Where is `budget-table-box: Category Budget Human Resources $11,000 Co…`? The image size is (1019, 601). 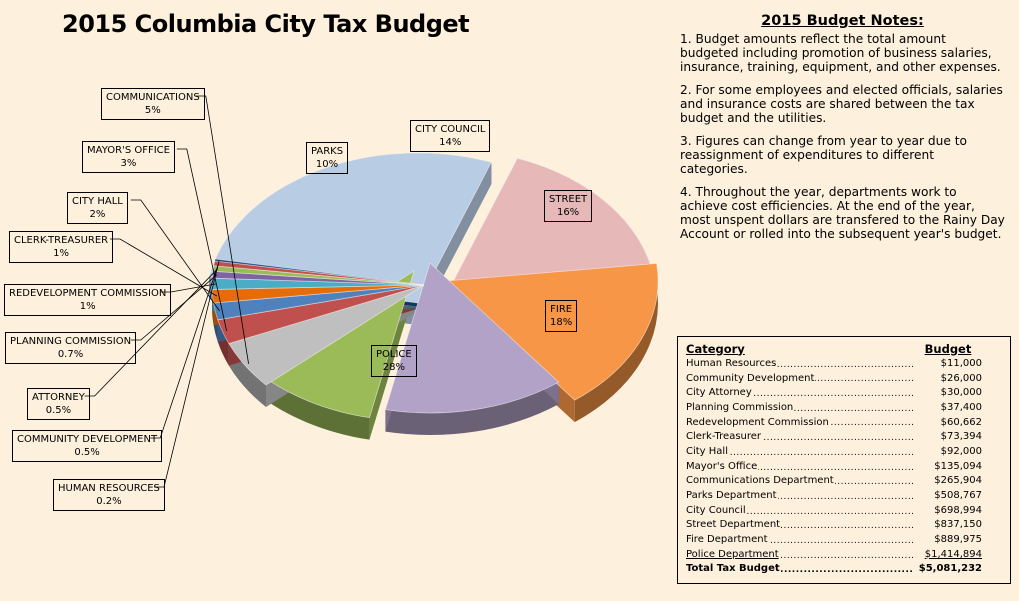
budget-table-box: Category Budget Human Resources $11,000 Co… is located at coordinates (844, 460).